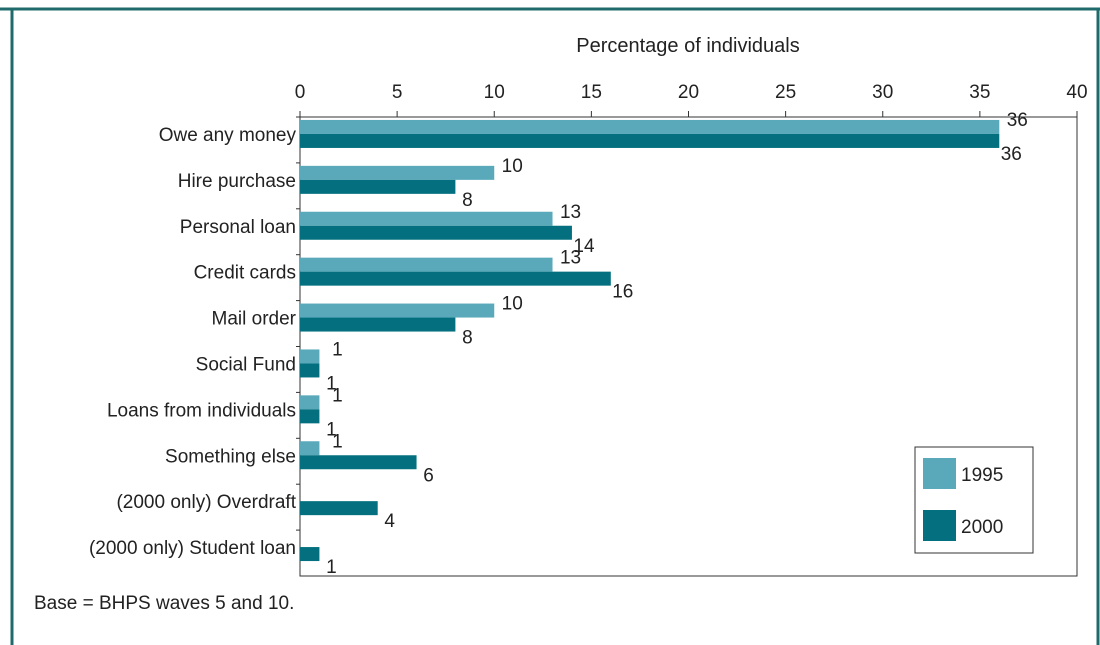  I want to click on legend-swatch-2000, so click(939, 525).